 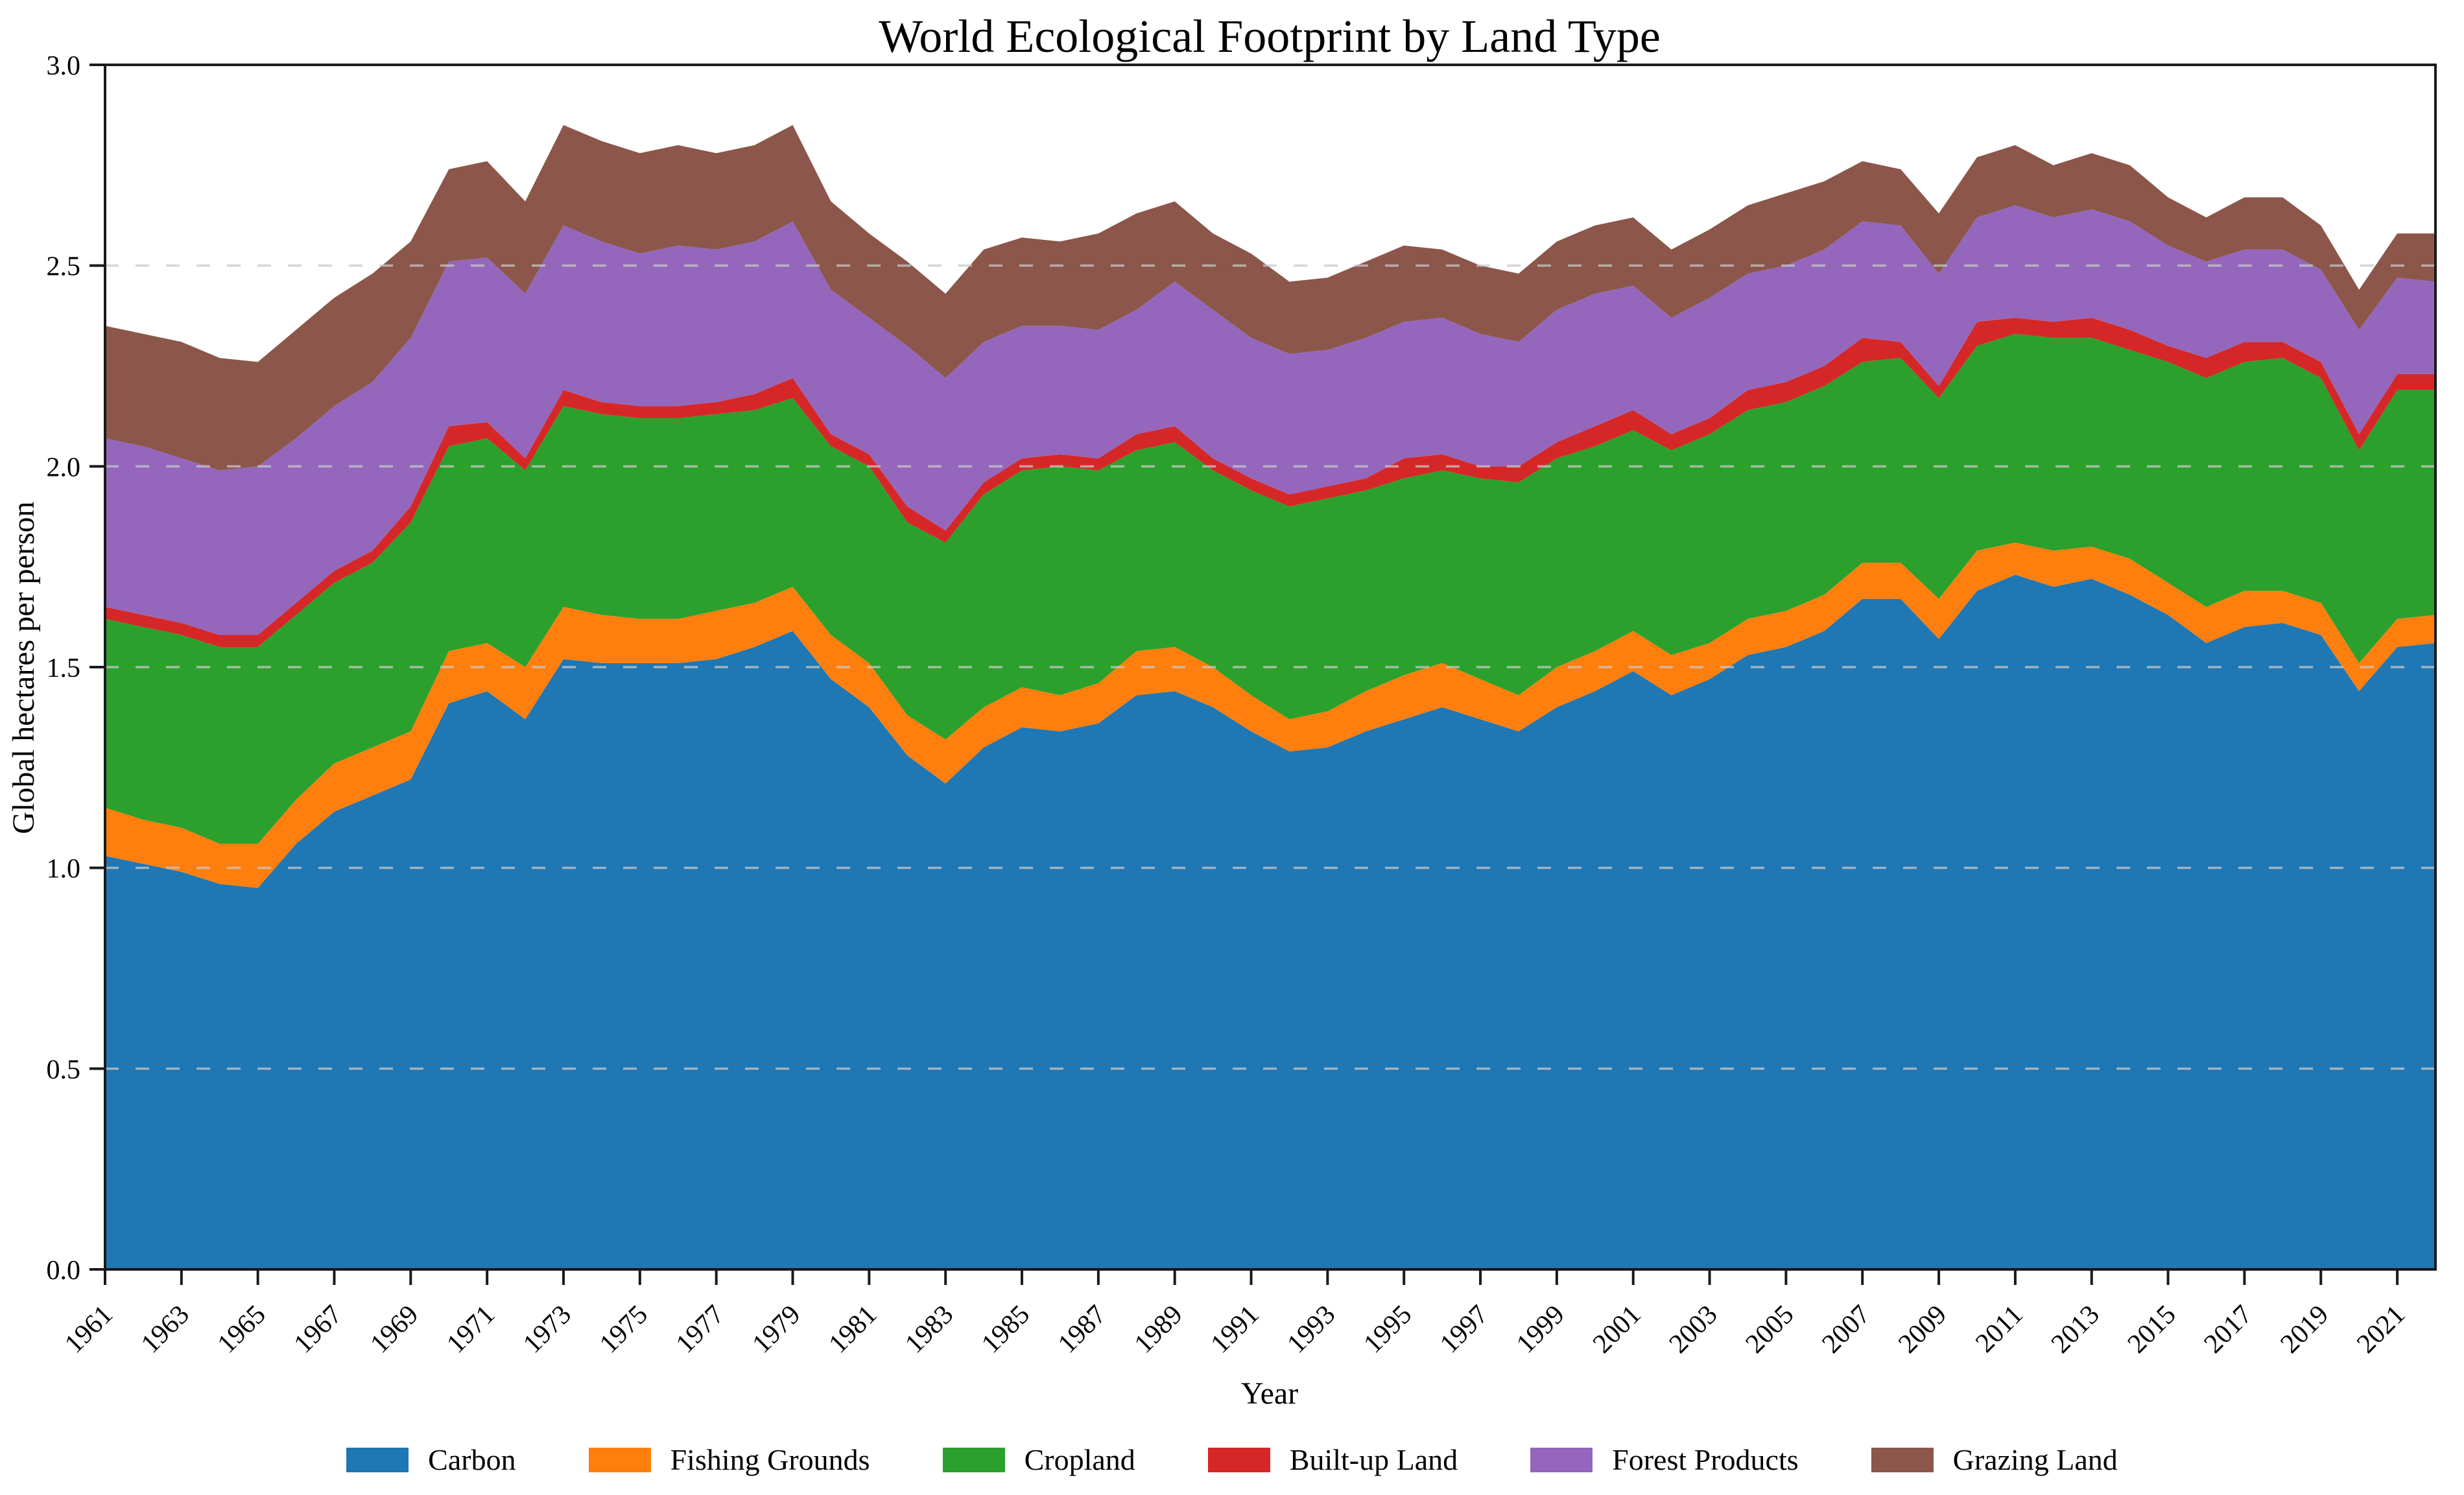 What do you see at coordinates (394, 1330) in the screenshot?
I see `x-tick-label: 1969` at bounding box center [394, 1330].